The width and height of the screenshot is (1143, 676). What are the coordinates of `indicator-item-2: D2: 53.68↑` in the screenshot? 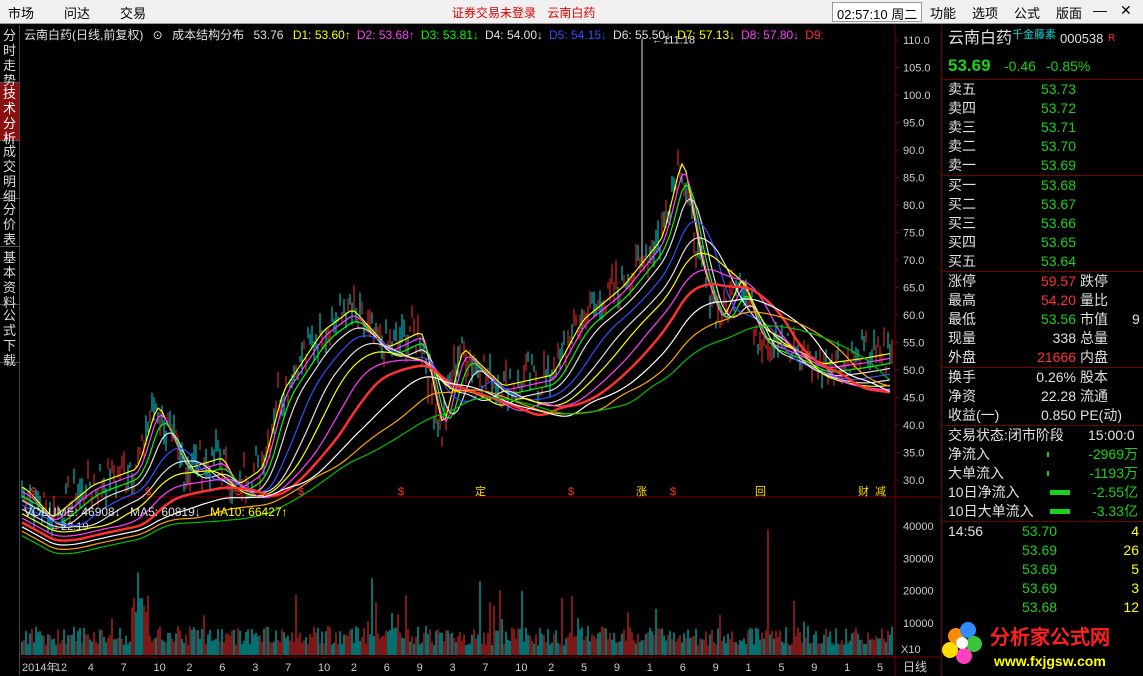 It's located at (385, 35).